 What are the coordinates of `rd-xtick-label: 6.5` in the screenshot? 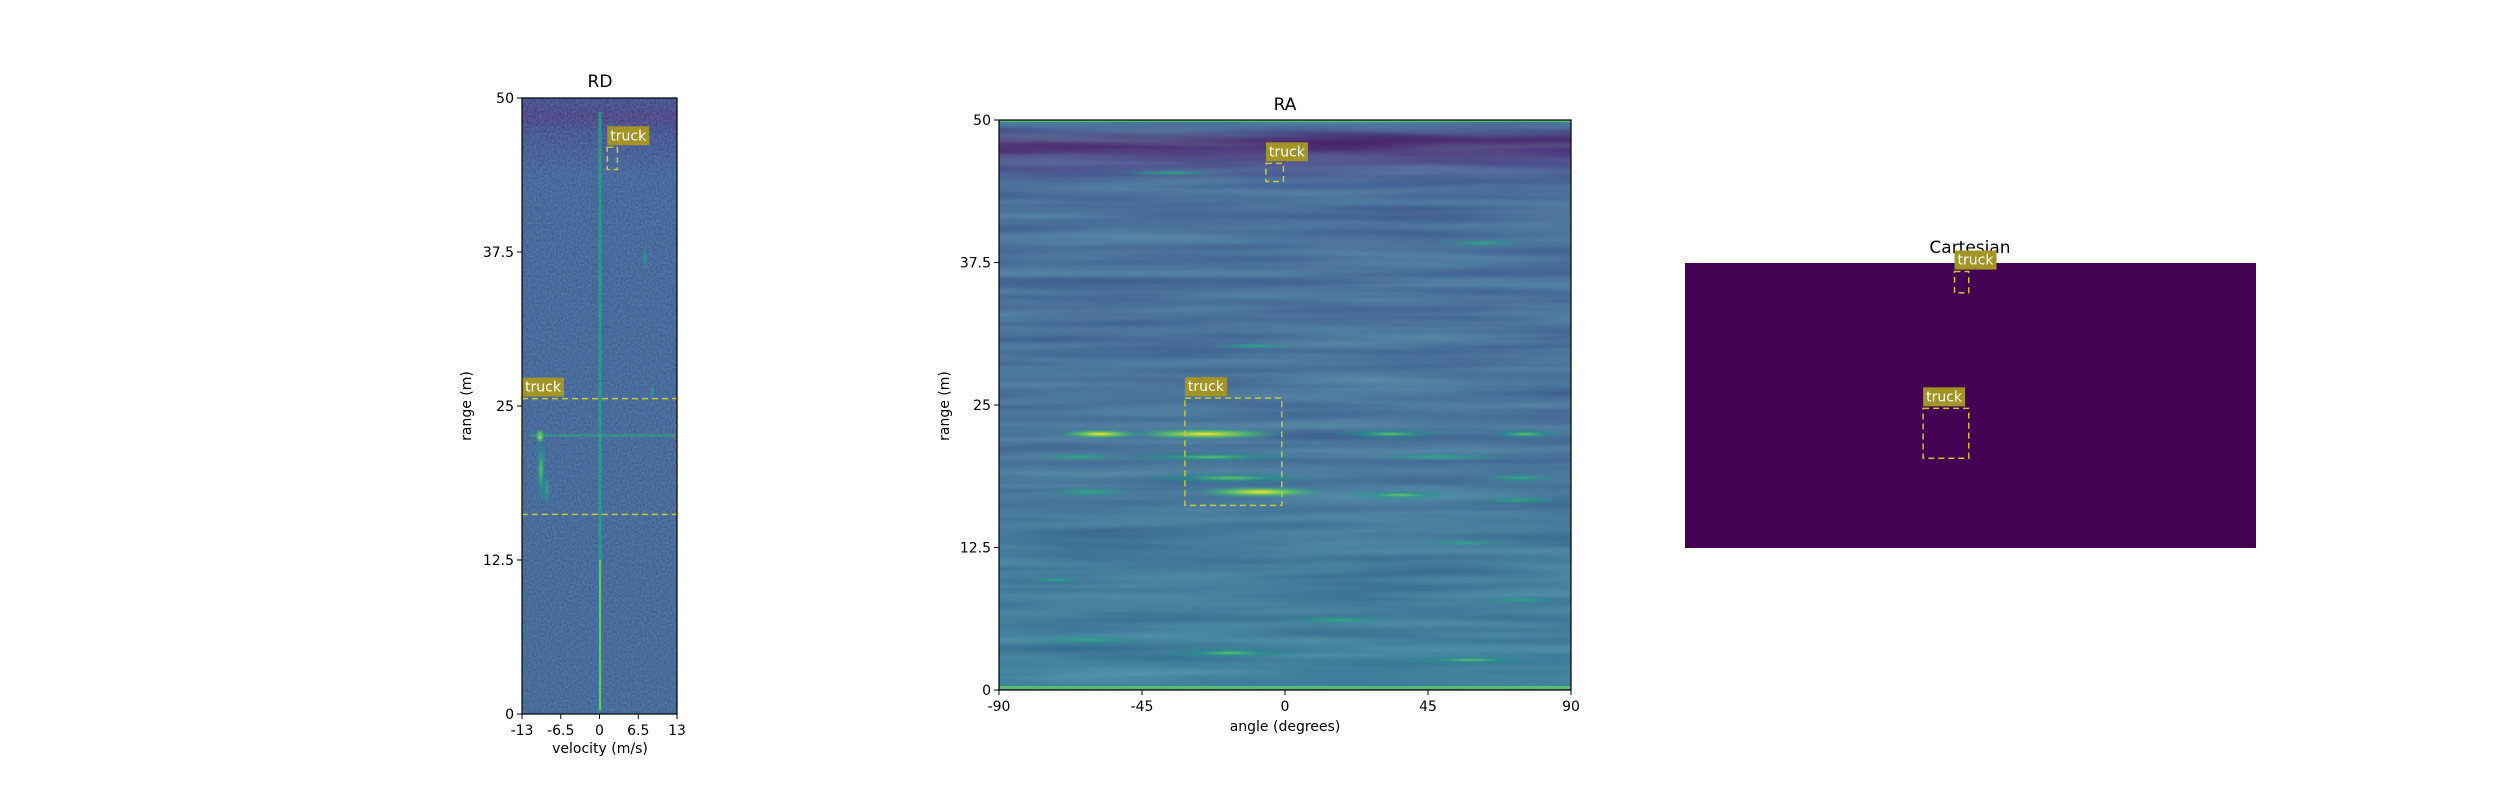 It's located at (638, 731).